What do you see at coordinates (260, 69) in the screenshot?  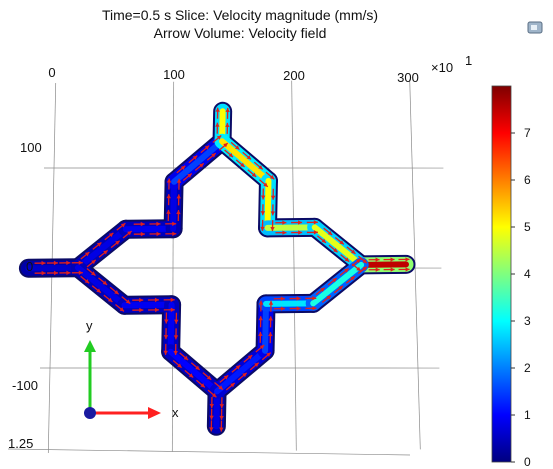 I see `x-tick-labels: 0 100 200 300 ×10 1` at bounding box center [260, 69].